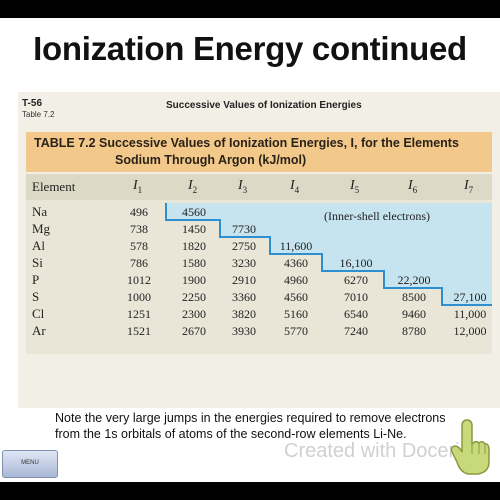 The image size is (500, 500). I want to click on menu-button: MENU, so click(30, 464).